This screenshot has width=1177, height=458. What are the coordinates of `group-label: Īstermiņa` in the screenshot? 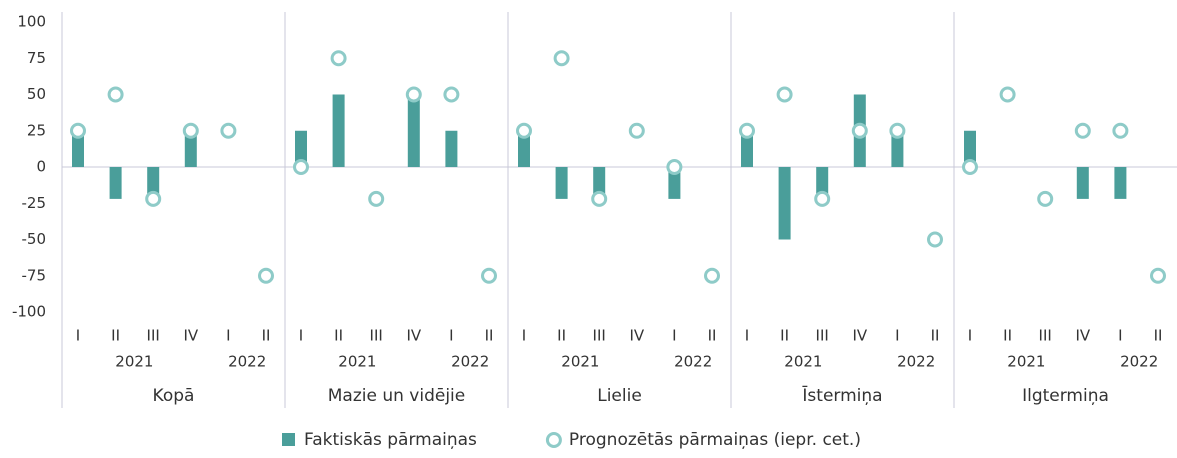 It's located at (842, 395).